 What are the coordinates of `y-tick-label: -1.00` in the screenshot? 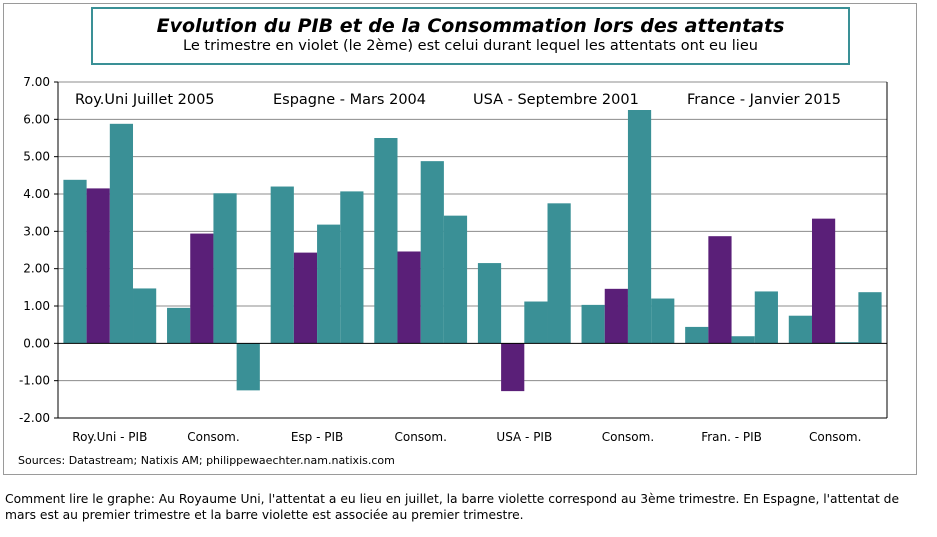 It's located at (34, 381).